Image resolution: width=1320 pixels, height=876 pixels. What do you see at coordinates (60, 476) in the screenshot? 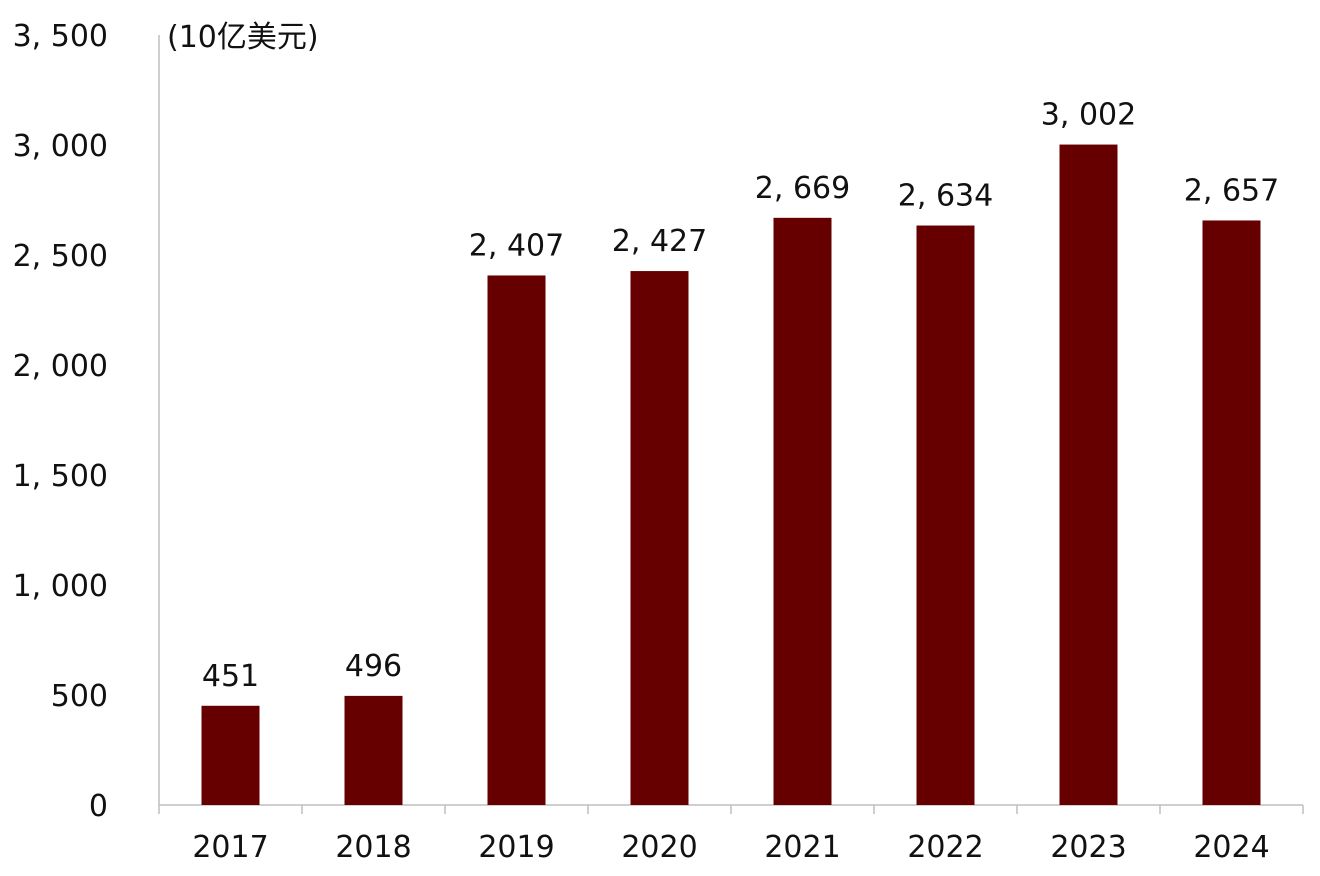
I see `y-tick-label: 1, 500` at bounding box center [60, 476].